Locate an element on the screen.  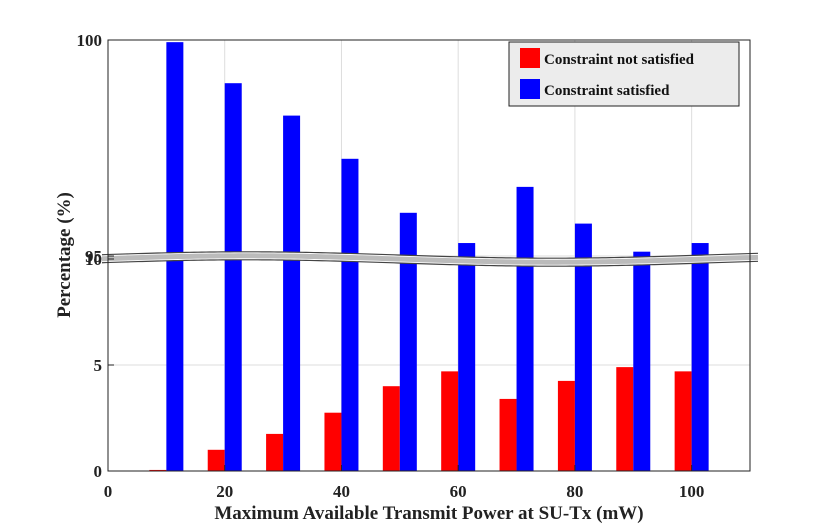
x-tick-label: 100 is located at coordinates (692, 491).